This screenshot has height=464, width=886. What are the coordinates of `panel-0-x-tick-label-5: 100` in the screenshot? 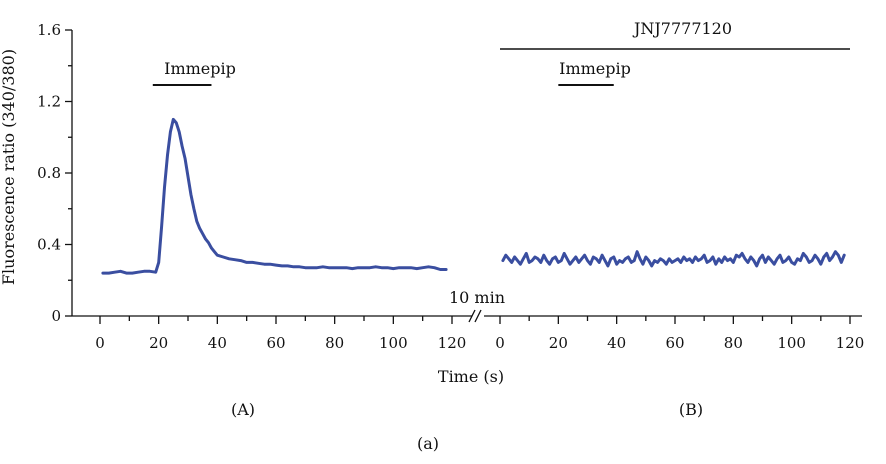 It's located at (393, 343).